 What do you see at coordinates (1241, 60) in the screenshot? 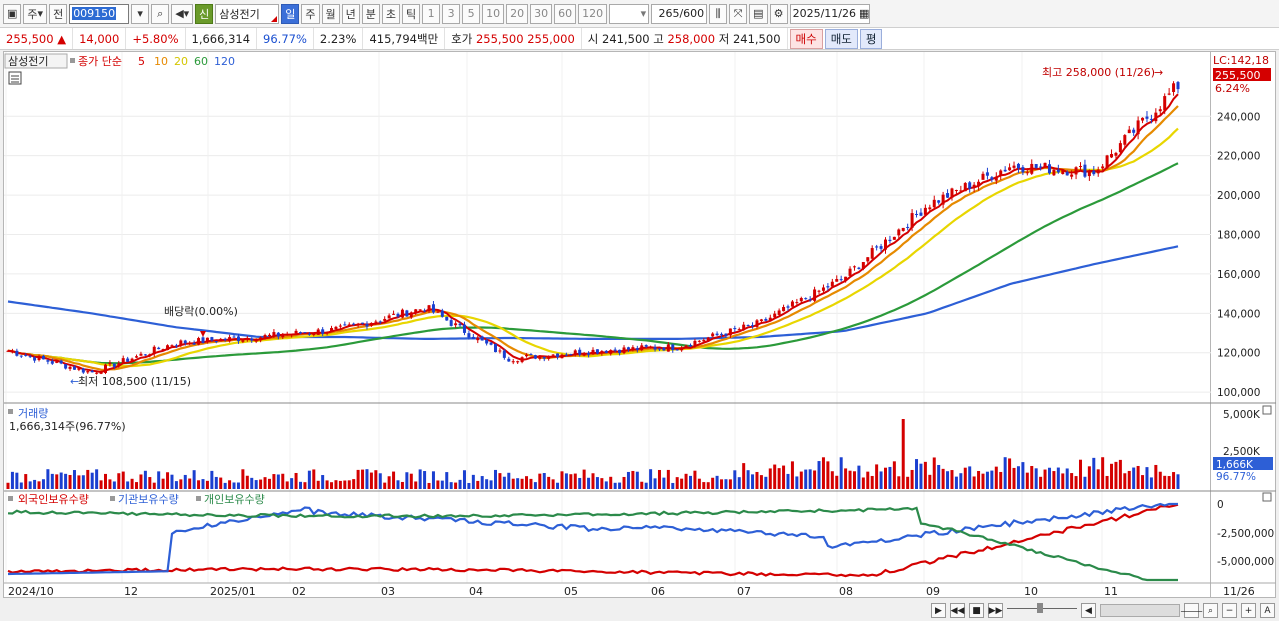
I see `lc-label: LC:142,18` at bounding box center [1241, 60].